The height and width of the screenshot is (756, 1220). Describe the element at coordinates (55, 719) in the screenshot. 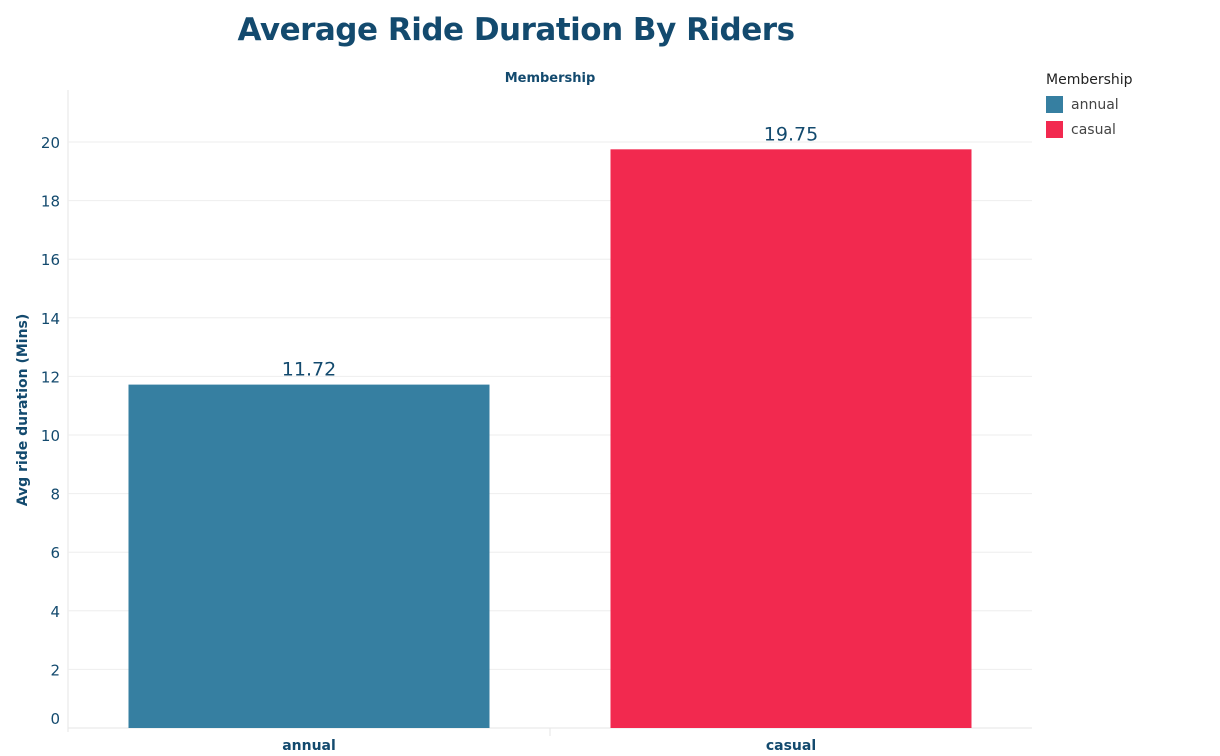

I see `y-tick-label: 0` at that location.